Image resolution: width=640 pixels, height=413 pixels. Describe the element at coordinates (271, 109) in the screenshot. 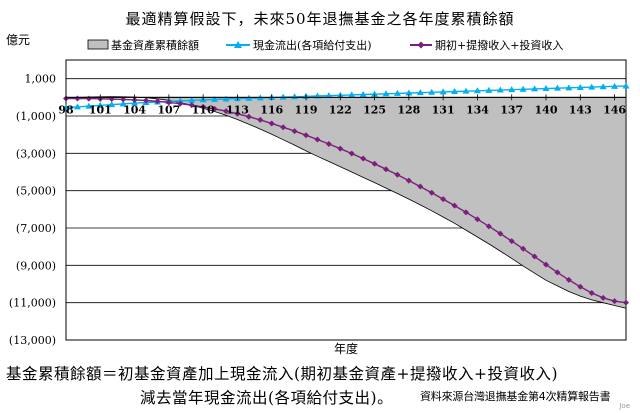

I see `x-tick-label: 116` at that location.